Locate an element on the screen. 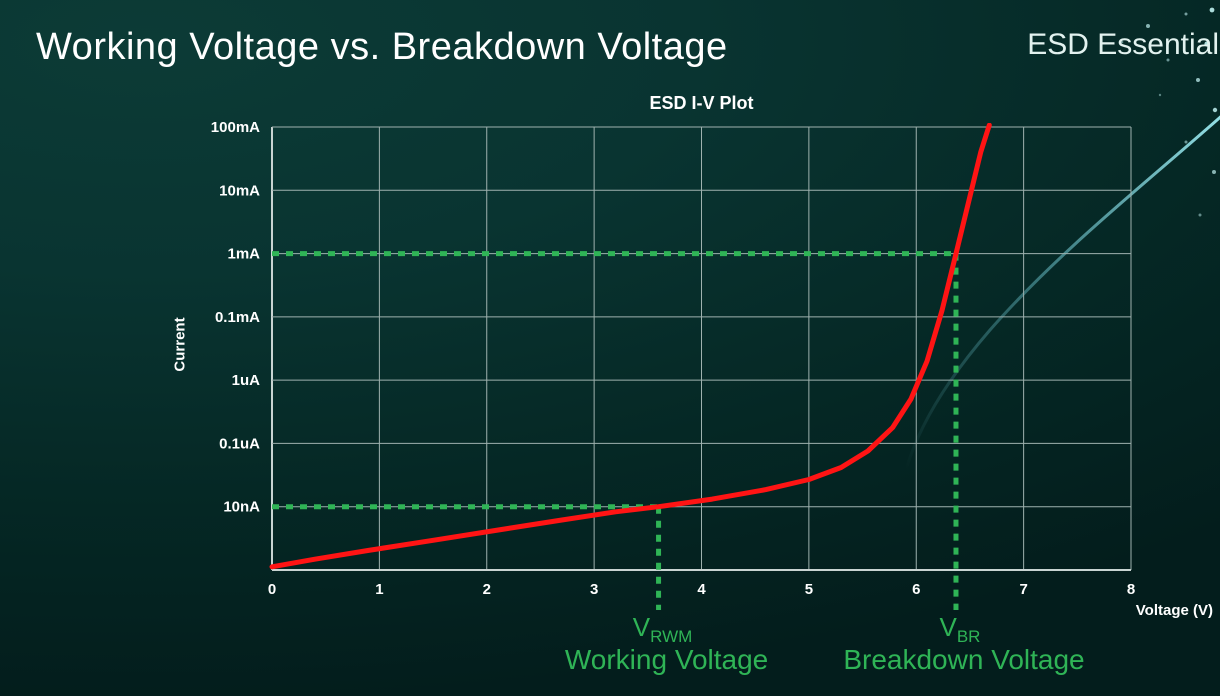 The height and width of the screenshot is (696, 1220). y-tick-label: 10nA is located at coordinates (241, 507).